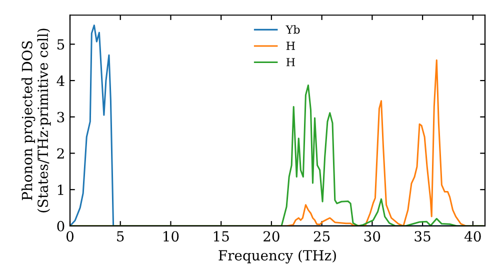 Image resolution: width=500 pixels, height=280 pixels. What do you see at coordinates (61, 189) in the screenshot?
I see `y-tick-label: 1` at bounding box center [61, 189].